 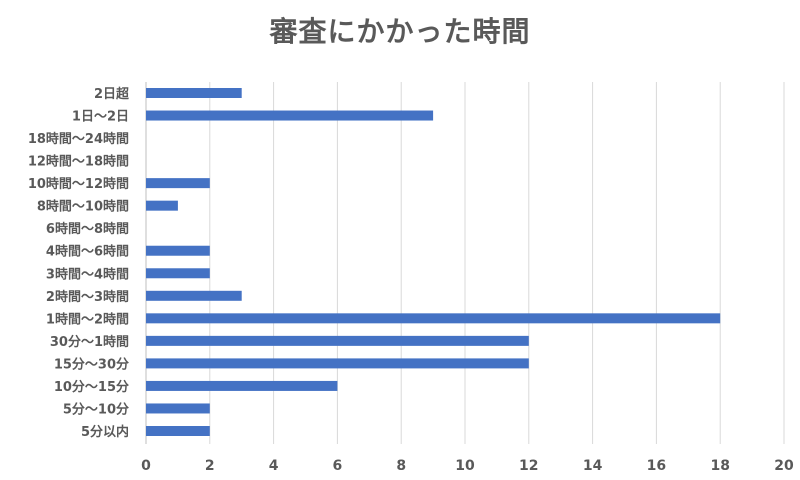 I want to click on chart-title: 審査にかかった時間, so click(x=400, y=31).